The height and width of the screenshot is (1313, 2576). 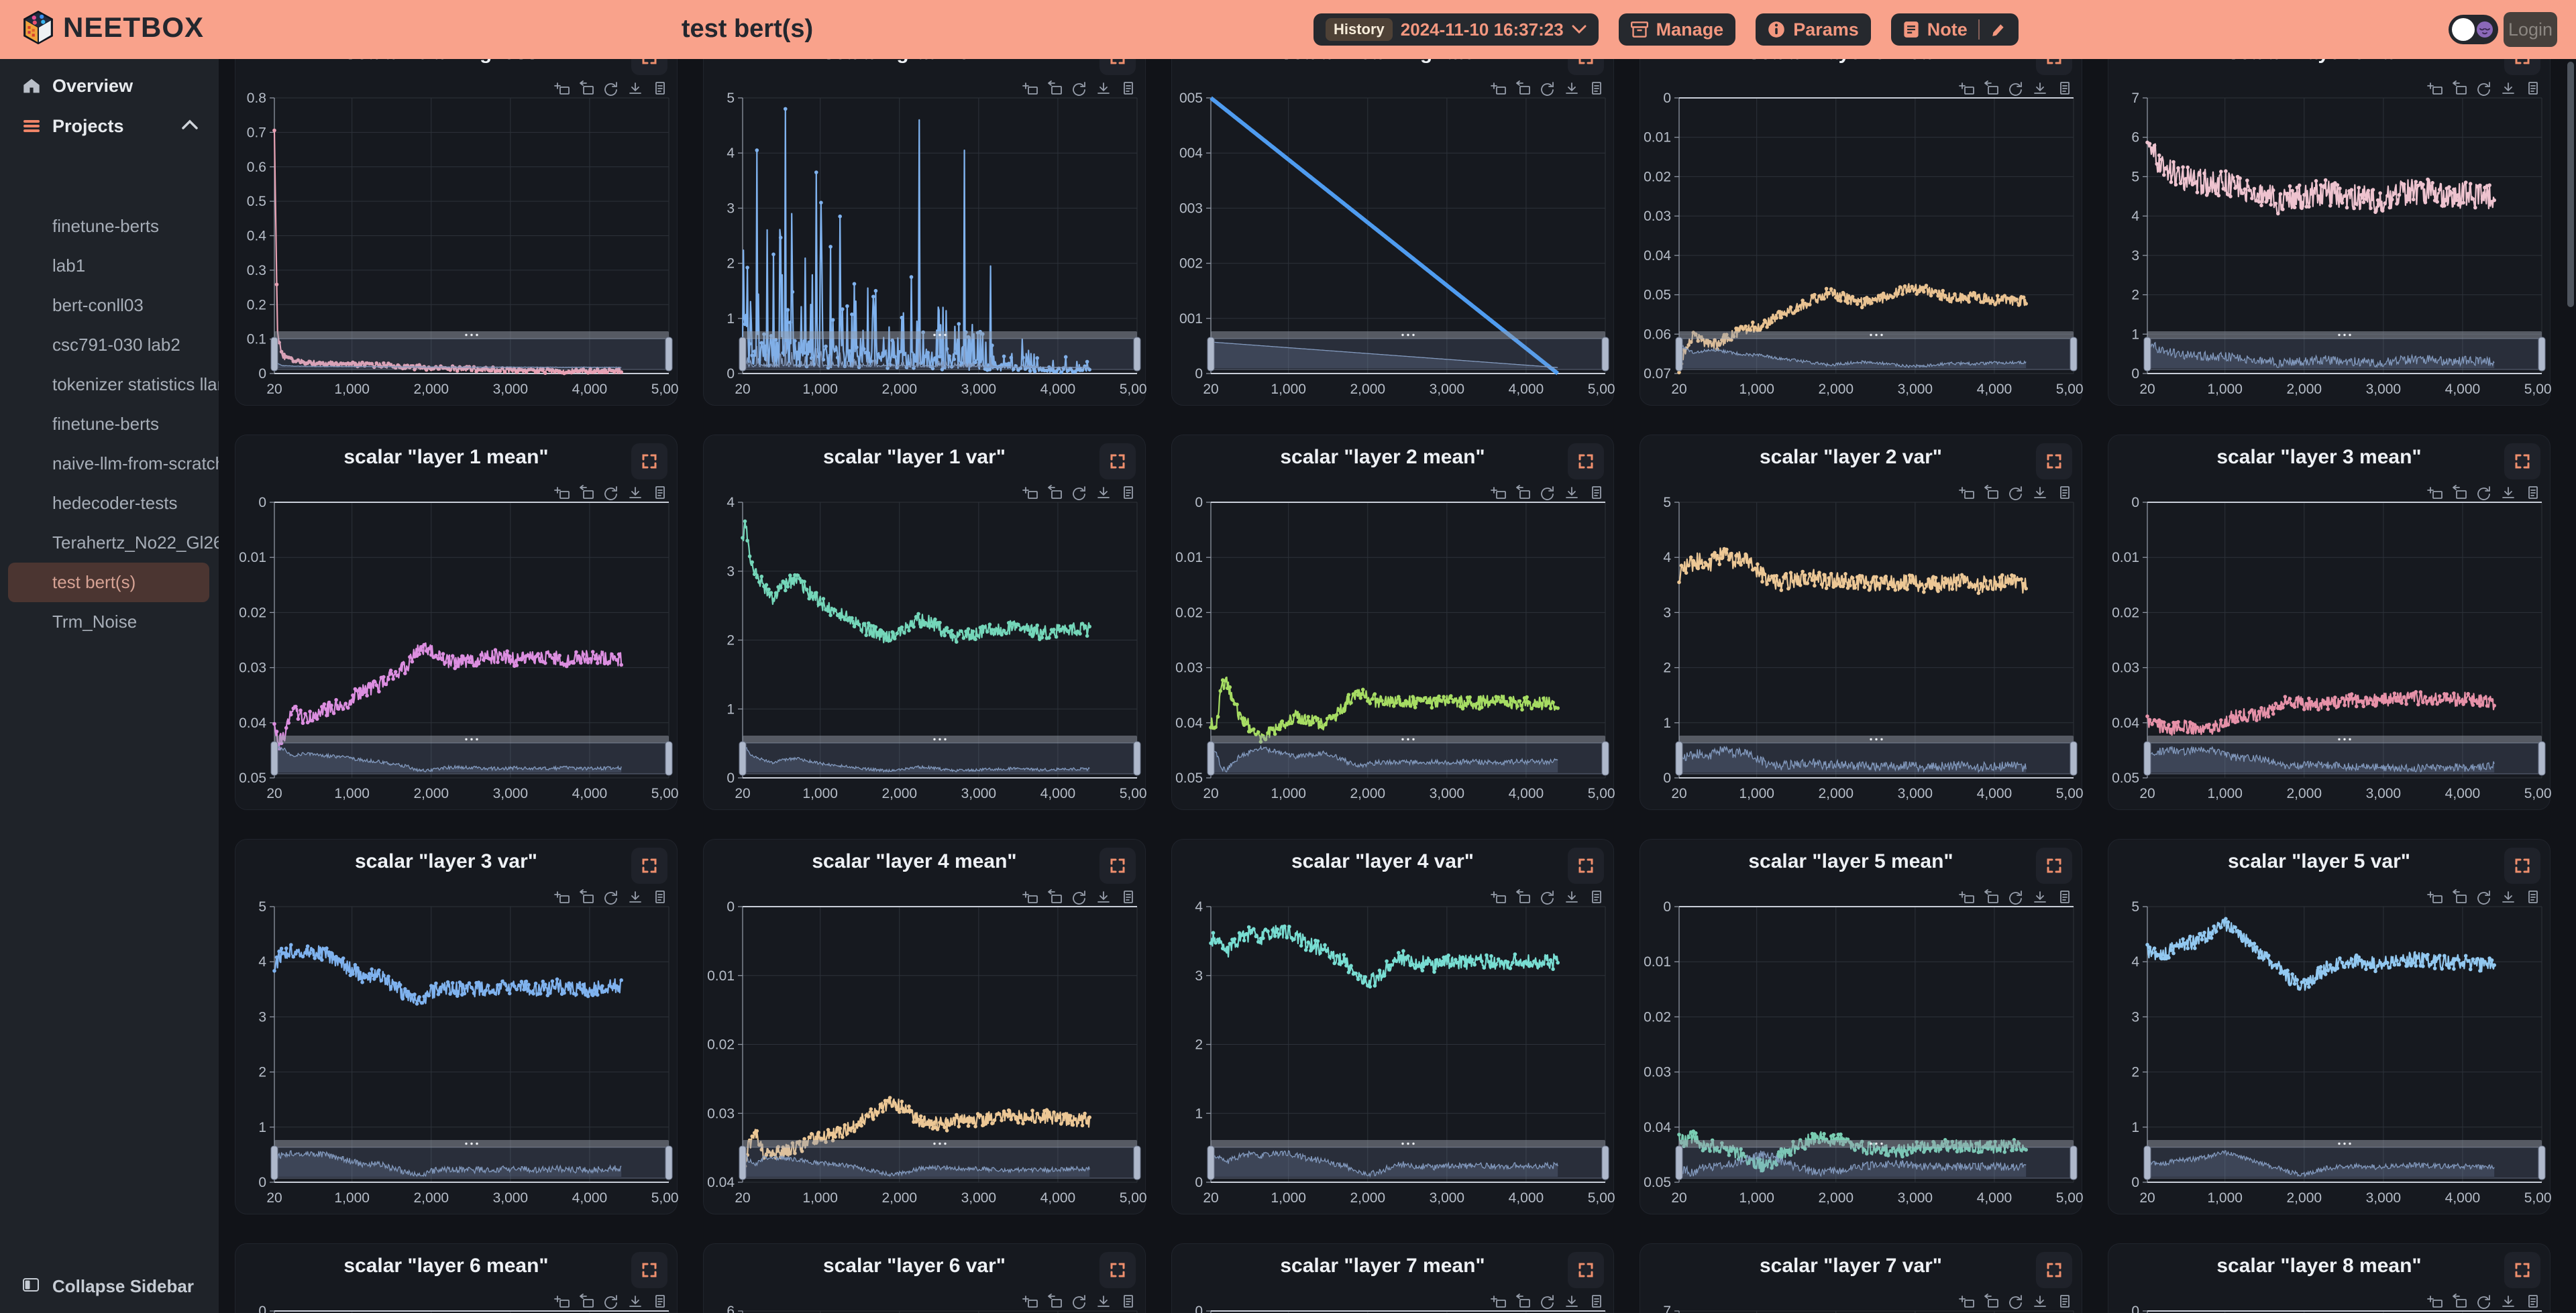 What do you see at coordinates (95, 622) in the screenshot?
I see `sidebar-project-item: Trm_Noise` at bounding box center [95, 622].